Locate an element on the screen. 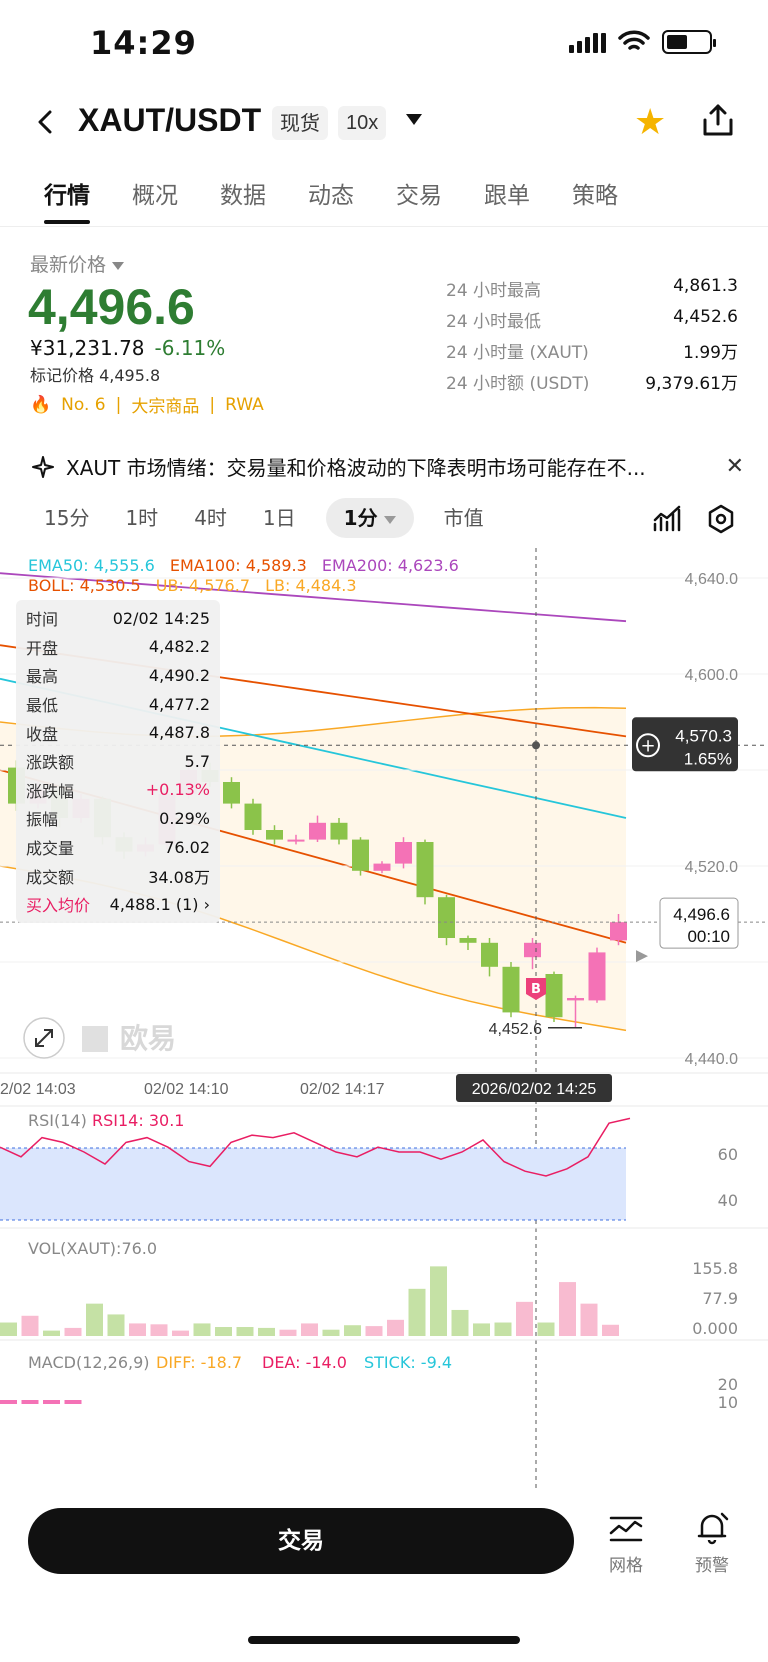 The width and height of the screenshot is (768, 1662). trade-button: 交易 is located at coordinates (301, 1541).